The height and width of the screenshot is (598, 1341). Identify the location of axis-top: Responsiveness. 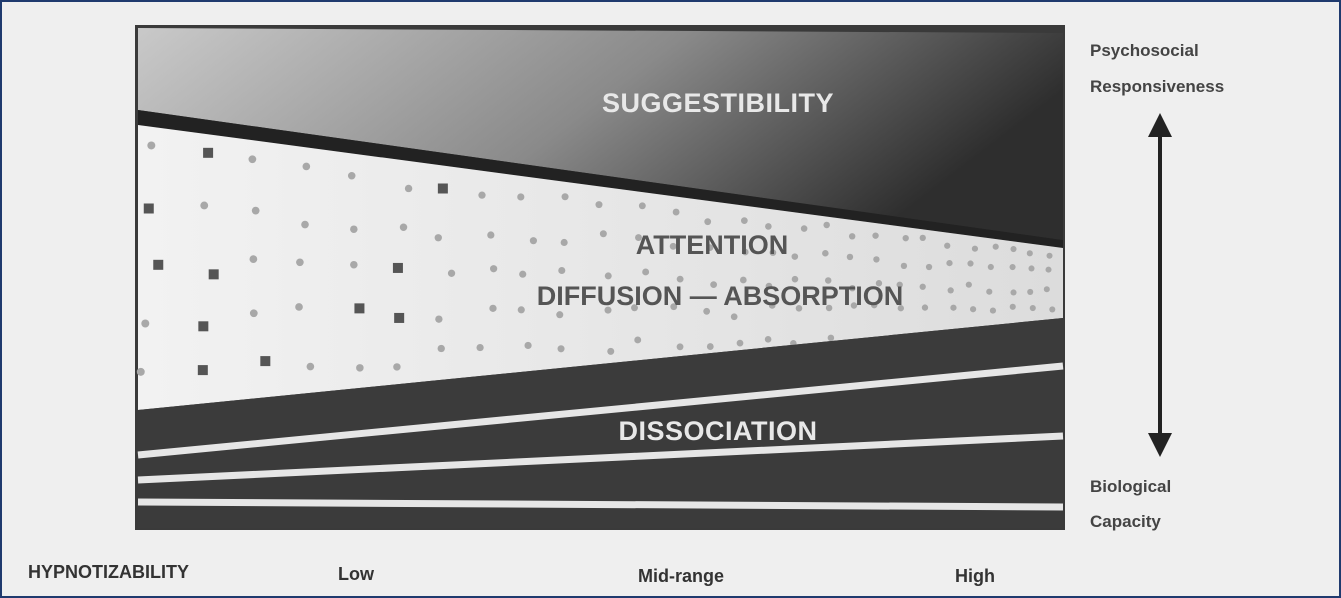
(1157, 86).